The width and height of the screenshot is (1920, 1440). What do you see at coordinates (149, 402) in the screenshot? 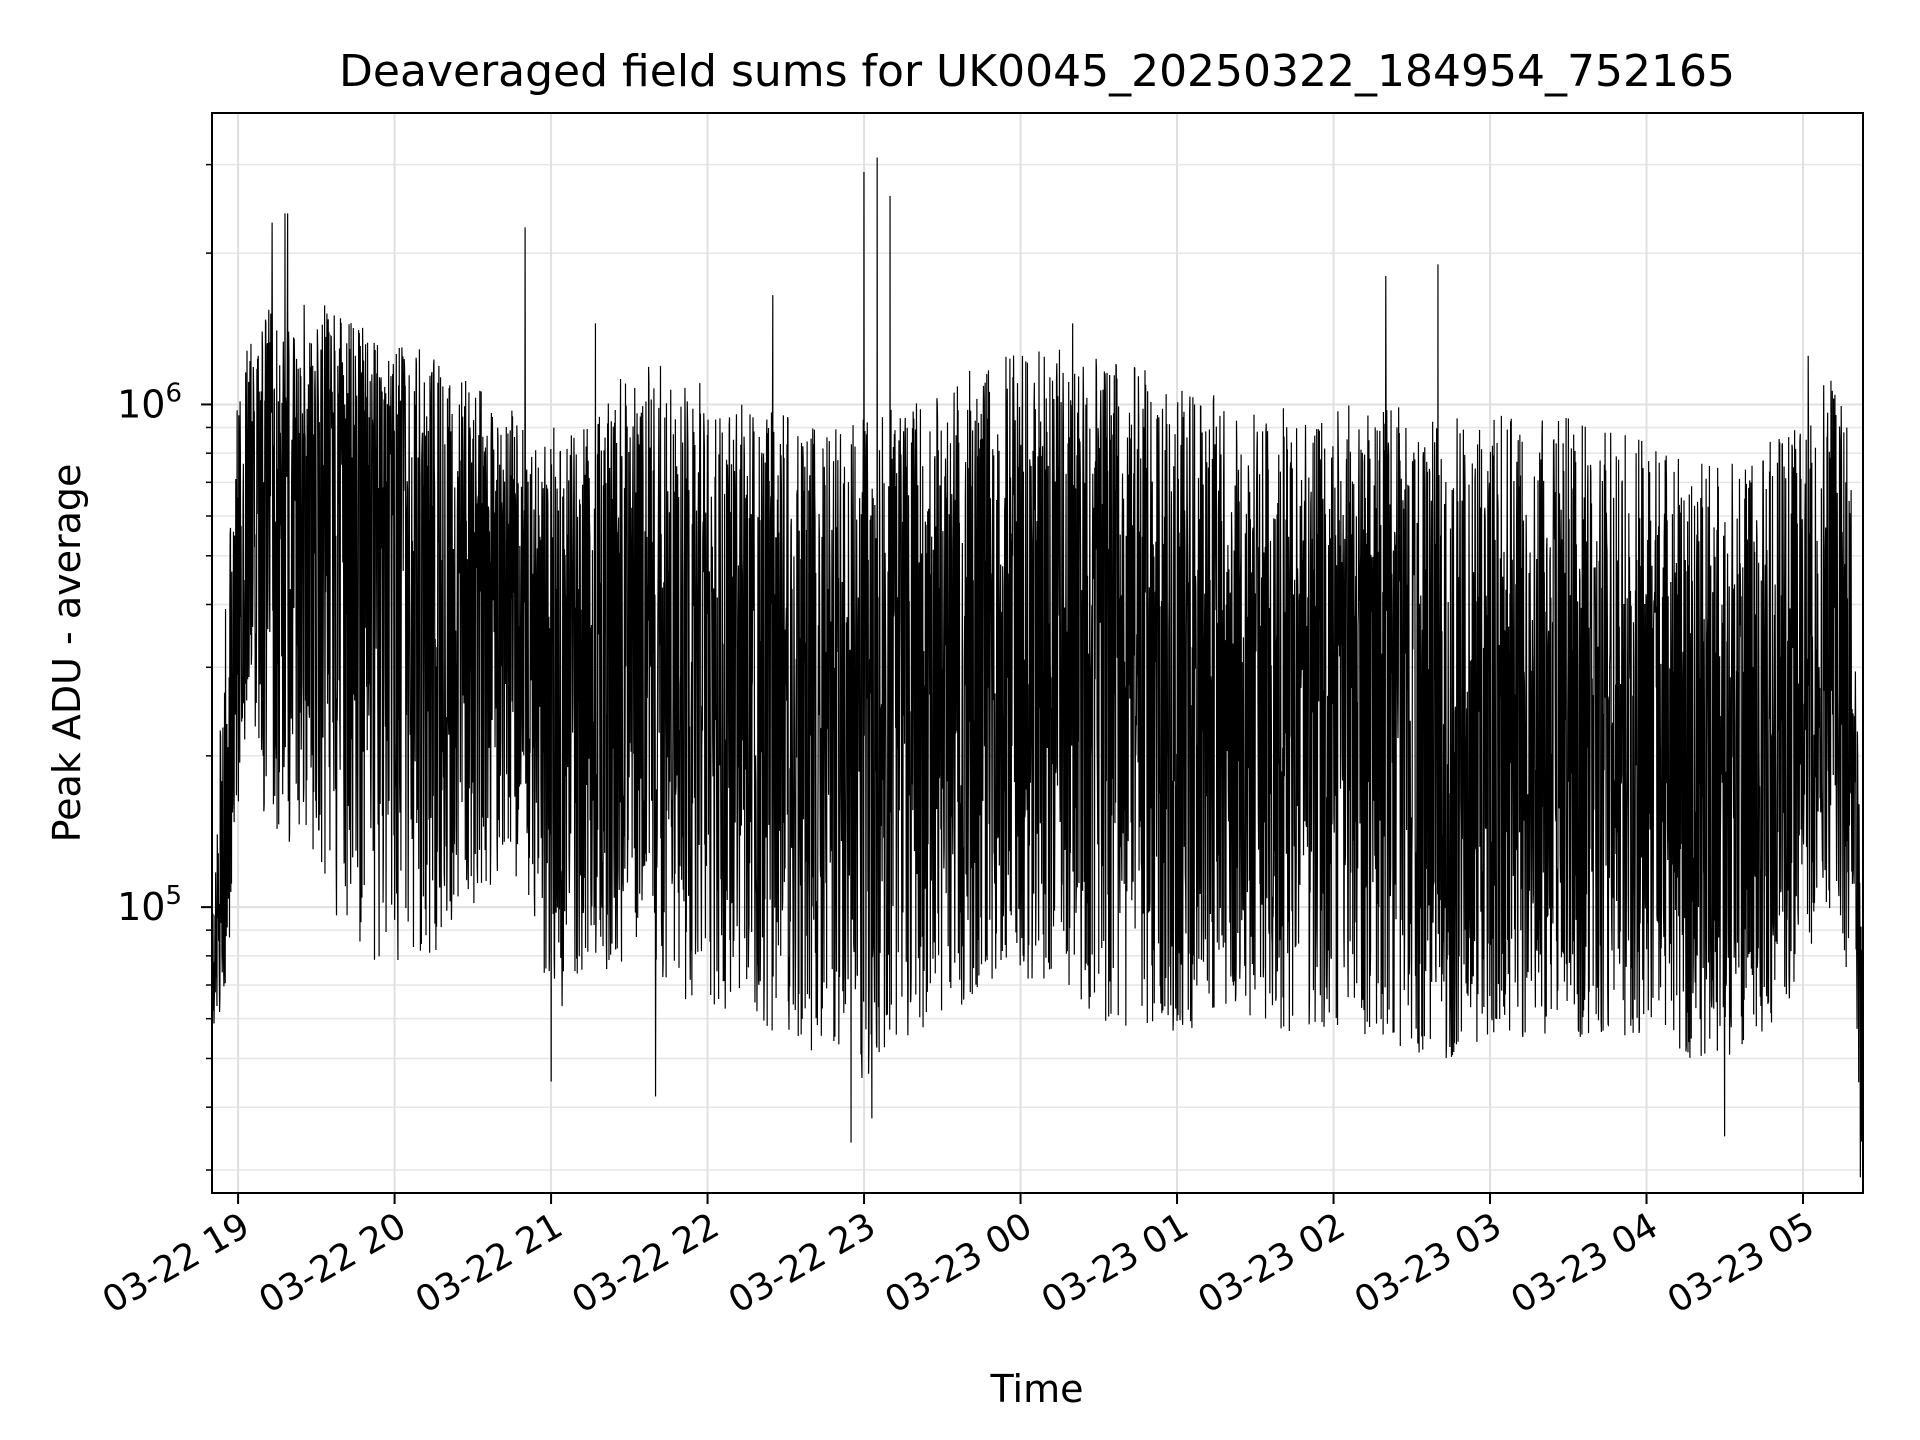
I see `y-tick-label: 106` at bounding box center [149, 402].